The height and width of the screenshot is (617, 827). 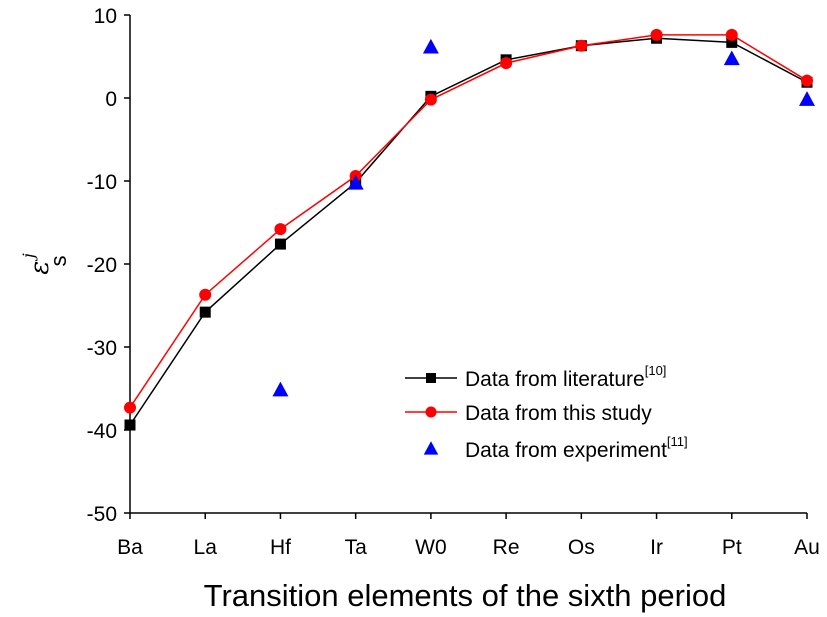 What do you see at coordinates (465, 595) in the screenshot?
I see `x-axis-title: Transition elements of the sixth period` at bounding box center [465, 595].